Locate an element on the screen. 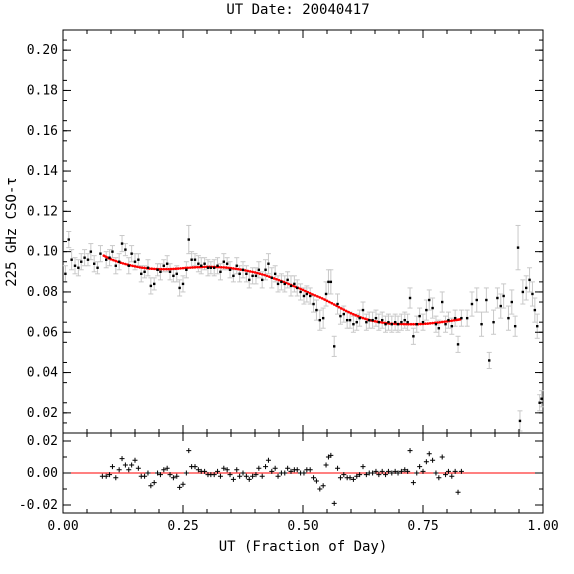  y-tick-label: 0.14 is located at coordinates (42, 171).